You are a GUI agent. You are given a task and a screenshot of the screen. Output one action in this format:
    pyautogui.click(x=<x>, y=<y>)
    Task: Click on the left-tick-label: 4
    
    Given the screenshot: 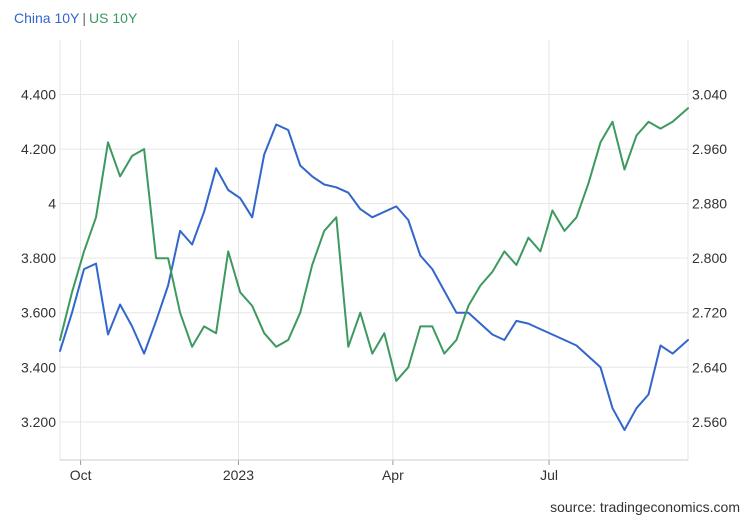 What is the action you would take?
    pyautogui.click(x=52, y=204)
    